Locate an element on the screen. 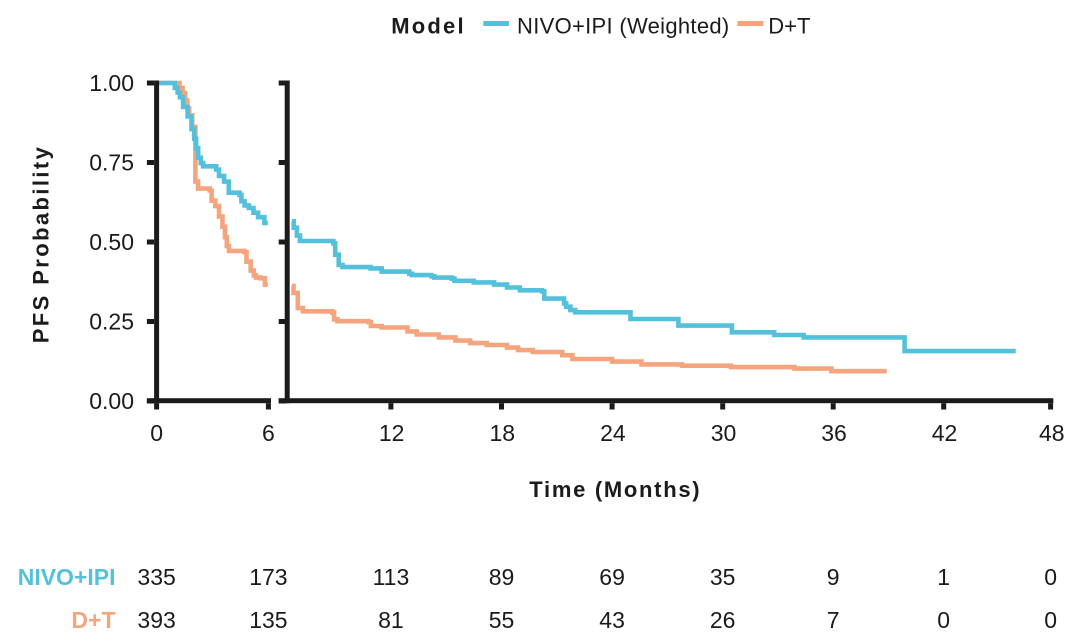 This screenshot has width=1080, height=643. svg-text: 335 is located at coordinates (156, 577).